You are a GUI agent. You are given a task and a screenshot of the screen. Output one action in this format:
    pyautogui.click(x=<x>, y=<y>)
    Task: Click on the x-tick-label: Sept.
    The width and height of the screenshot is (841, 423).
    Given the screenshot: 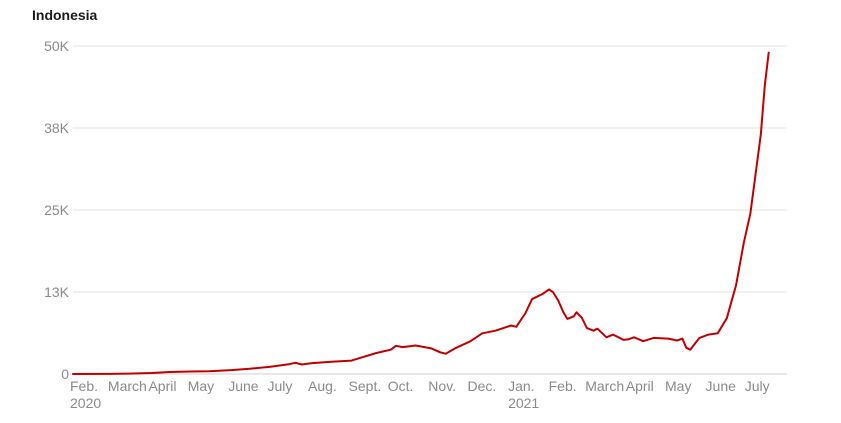 What is the action you would take?
    pyautogui.click(x=365, y=386)
    